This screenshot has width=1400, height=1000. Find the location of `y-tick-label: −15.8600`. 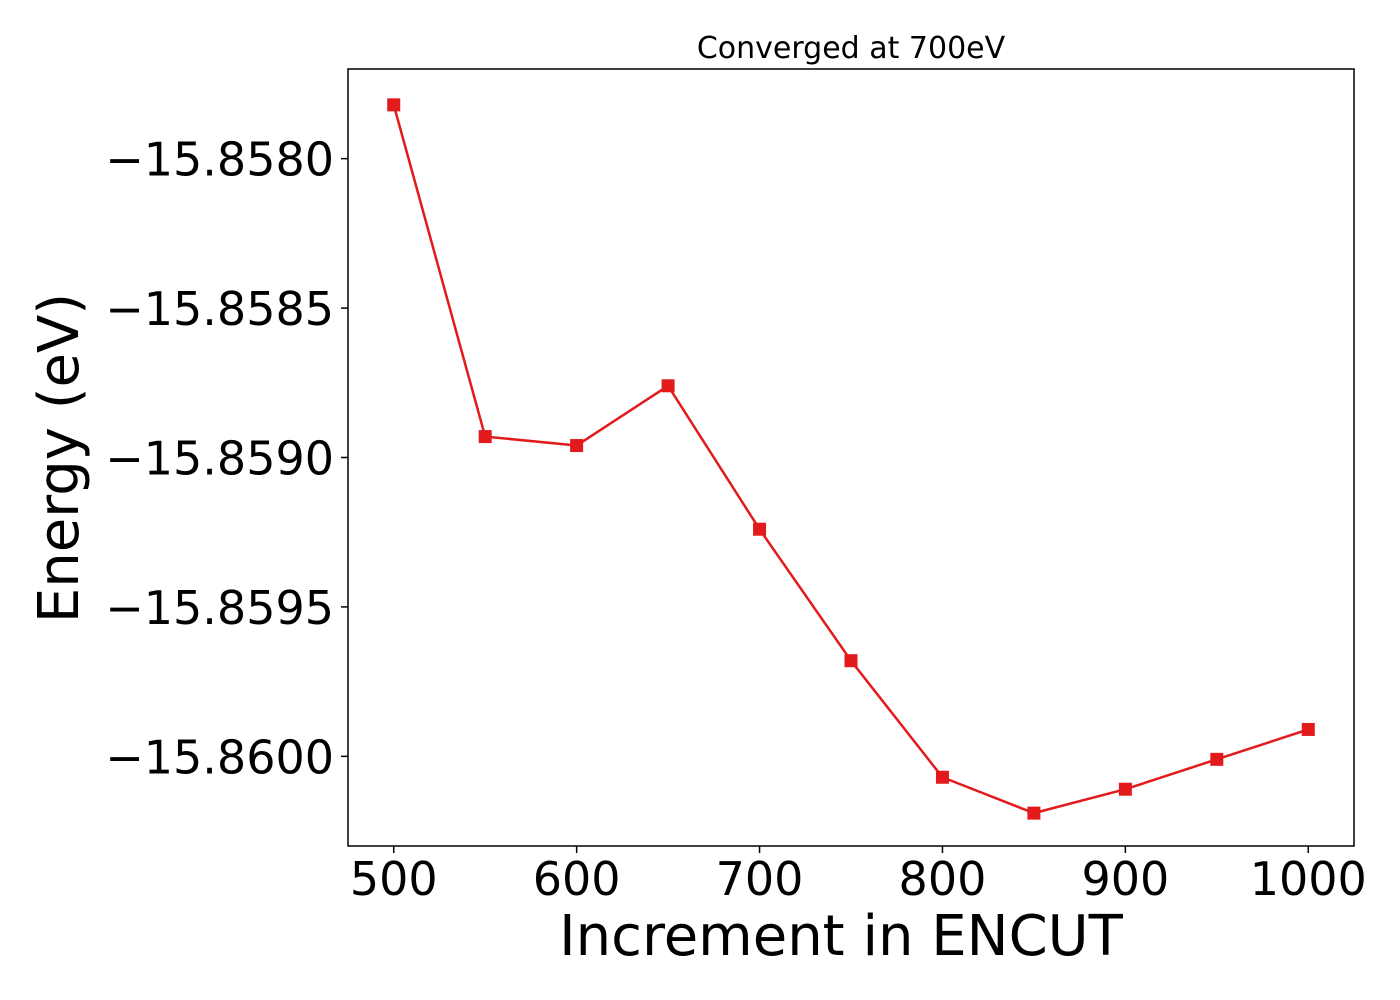

y-tick-label: −15.8600 is located at coordinates (219, 757).